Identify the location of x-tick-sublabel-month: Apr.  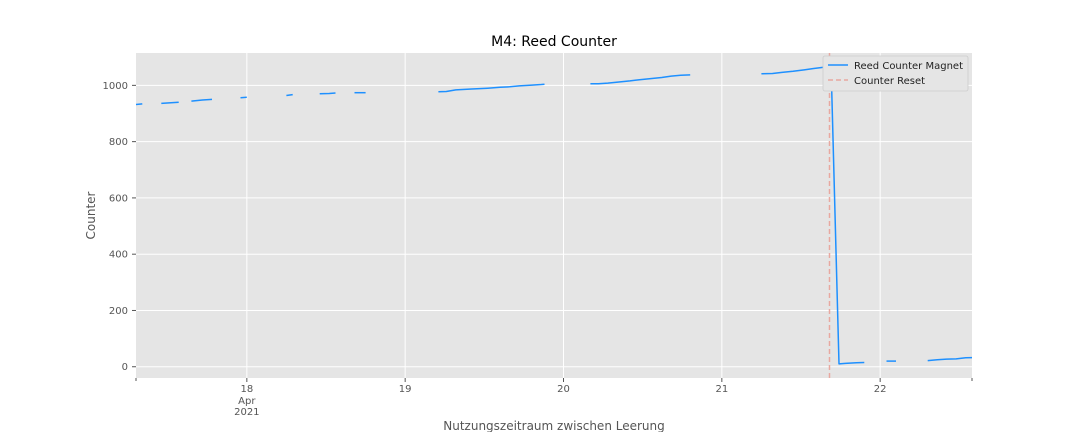
(247, 401).